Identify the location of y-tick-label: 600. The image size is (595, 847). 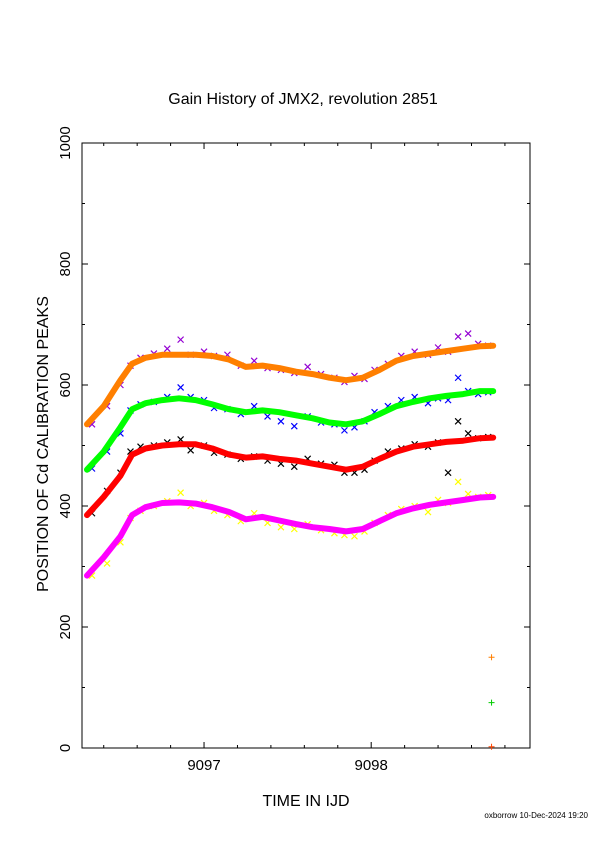
(65, 384).